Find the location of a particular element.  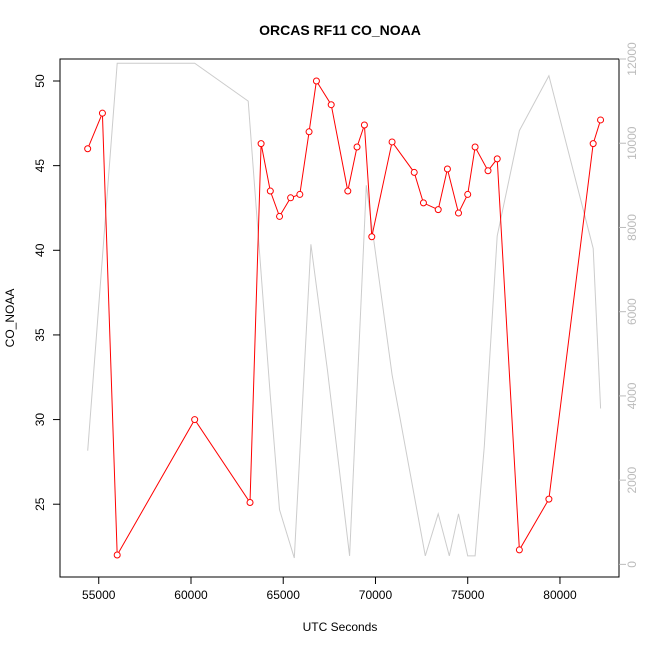

y-tick-label: 40 is located at coordinates (40, 250).